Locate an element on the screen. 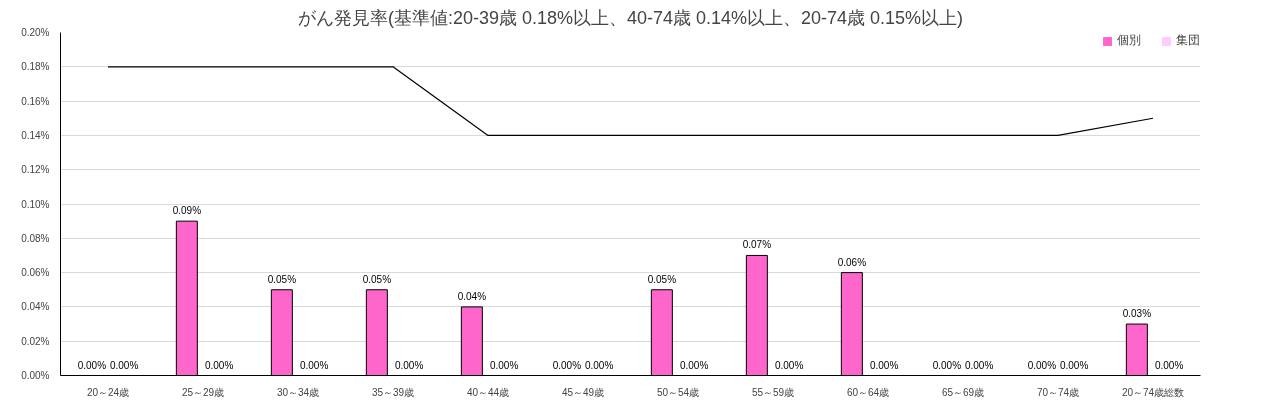 This screenshot has height=410, width=1275. y-tick-label: 0.18% is located at coordinates (35, 67).